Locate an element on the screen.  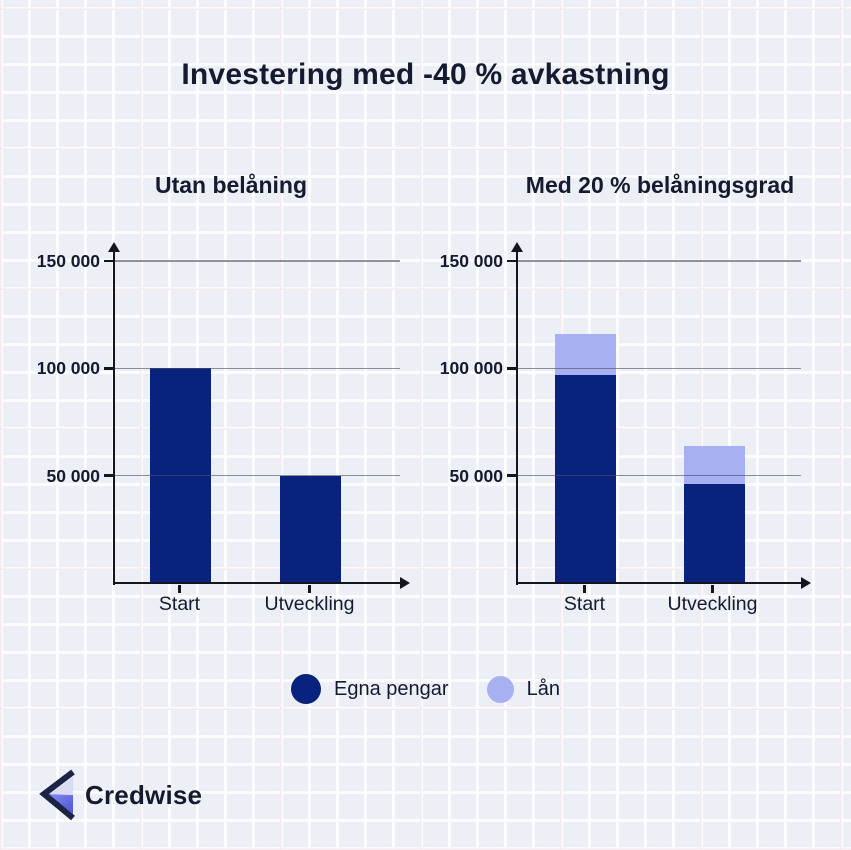
legend-label: Lån is located at coordinates (543, 688).